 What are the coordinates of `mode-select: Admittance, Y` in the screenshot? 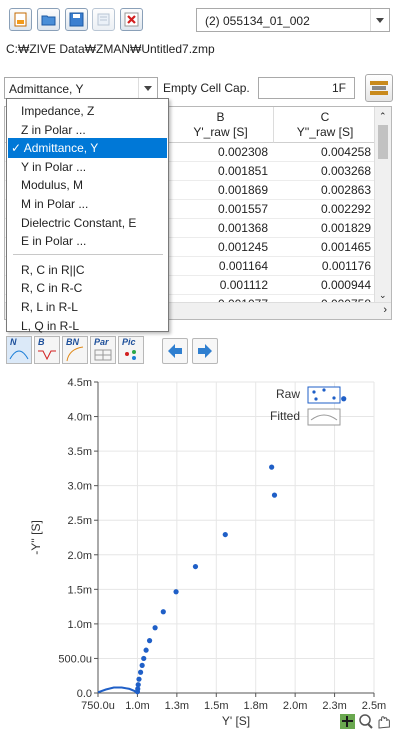 It's located at (81, 88).